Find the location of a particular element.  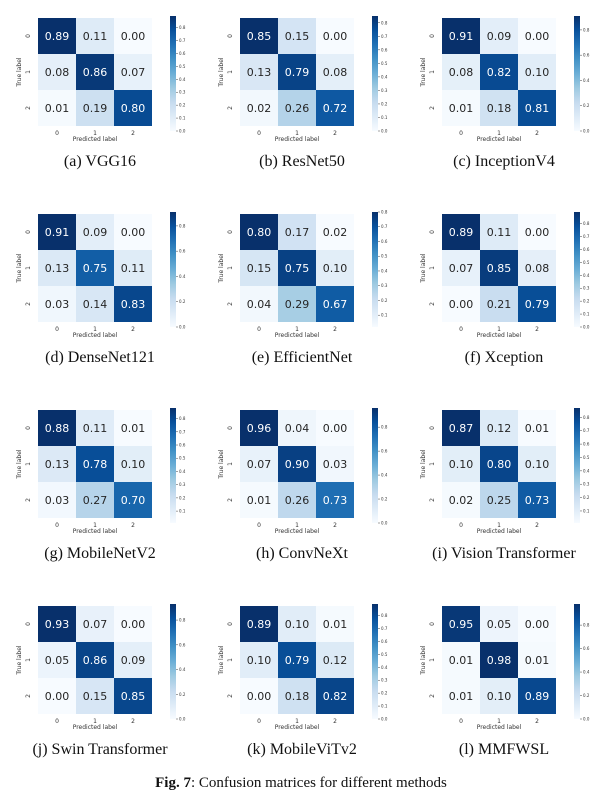

cell-value: 0.15 is located at coordinates (297, 36).